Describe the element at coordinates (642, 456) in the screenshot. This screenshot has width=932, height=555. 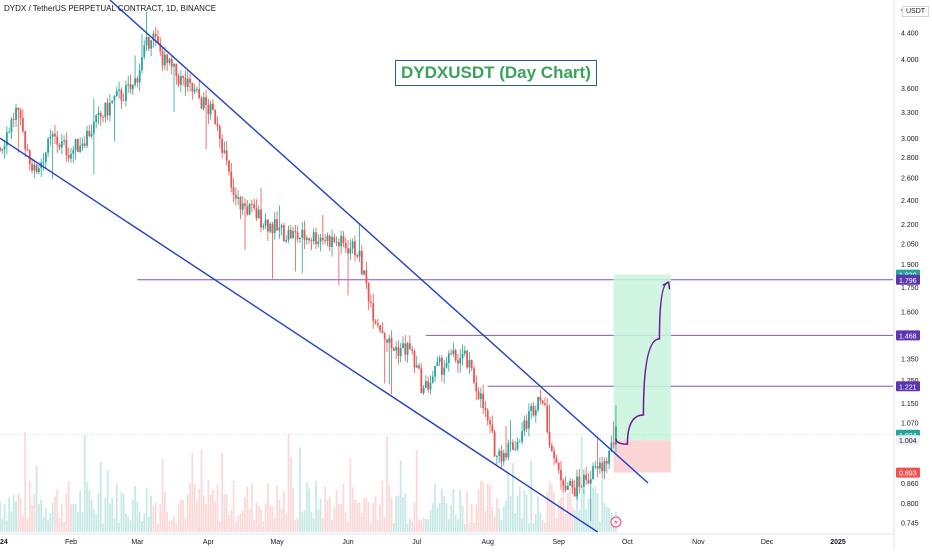
I see `stop-zone` at that location.